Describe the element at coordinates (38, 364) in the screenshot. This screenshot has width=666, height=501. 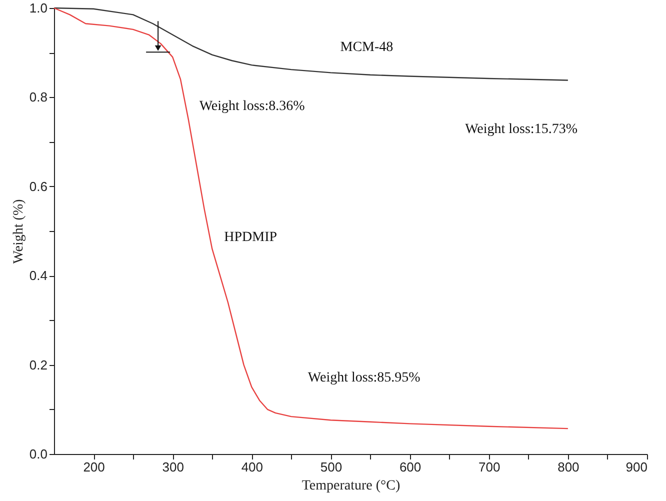
I see `y-tick-label: 0.2` at that location.